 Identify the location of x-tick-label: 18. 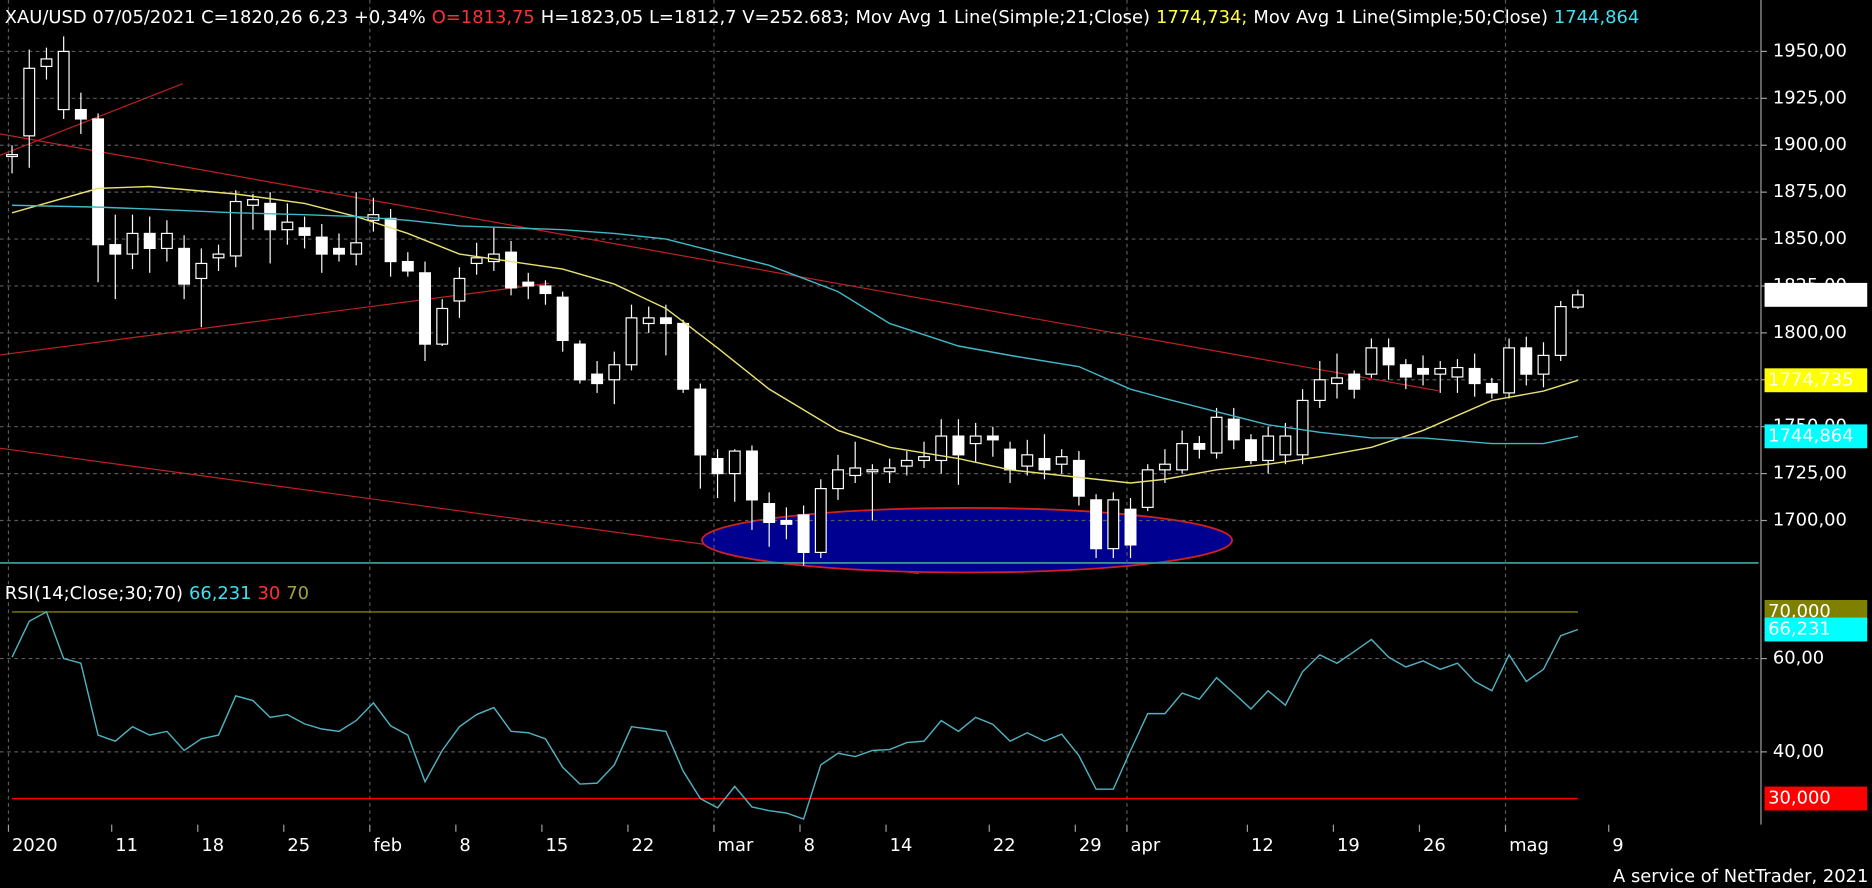
(212, 845).